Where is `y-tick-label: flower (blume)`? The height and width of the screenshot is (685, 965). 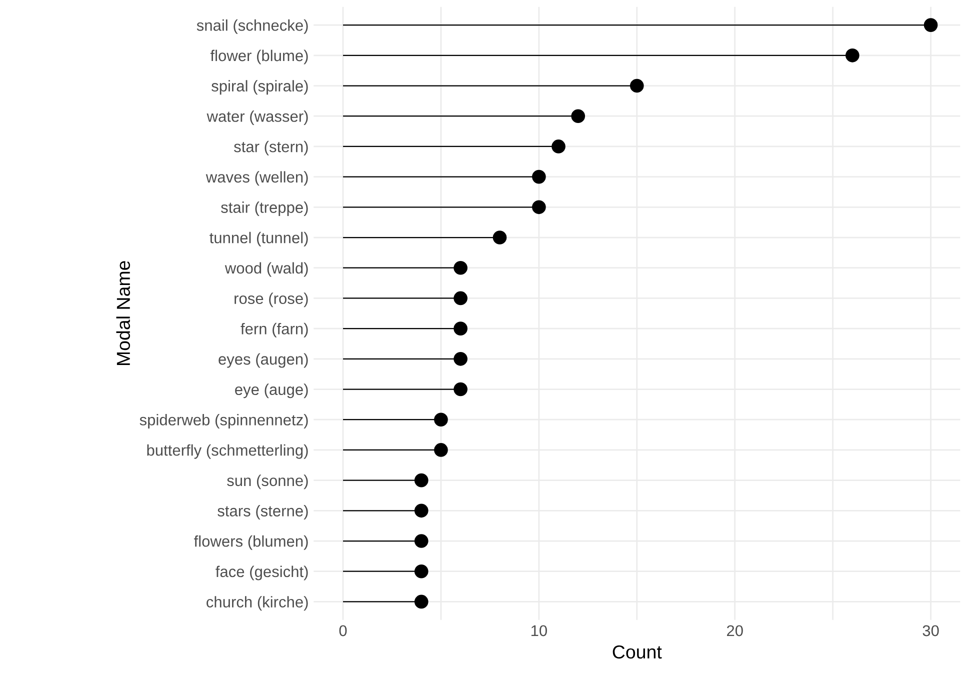 y-tick-label: flower (blume) is located at coordinates (259, 57).